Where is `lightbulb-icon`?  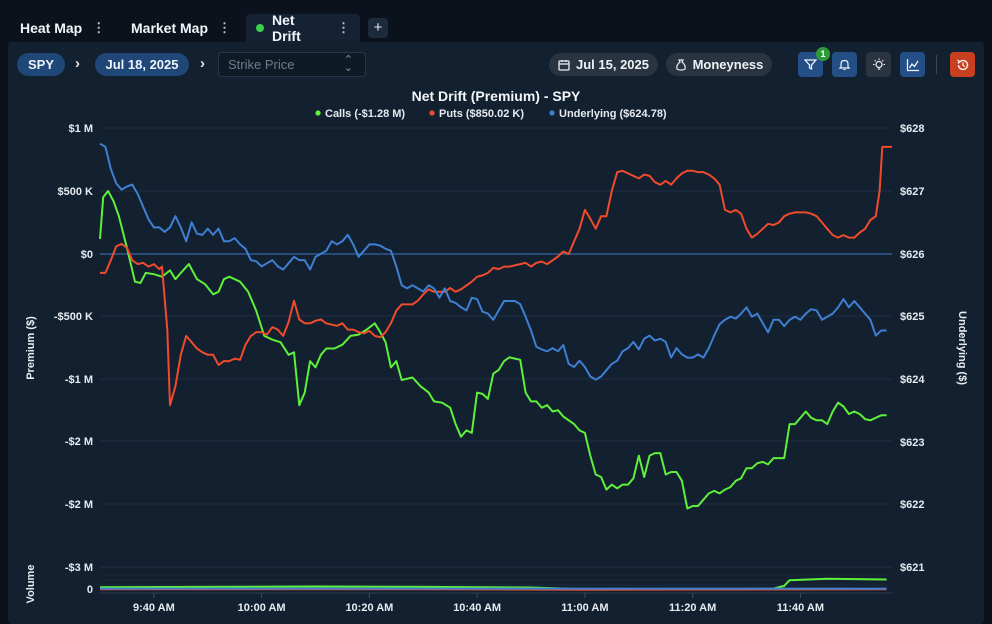 lightbulb-icon is located at coordinates (878, 64).